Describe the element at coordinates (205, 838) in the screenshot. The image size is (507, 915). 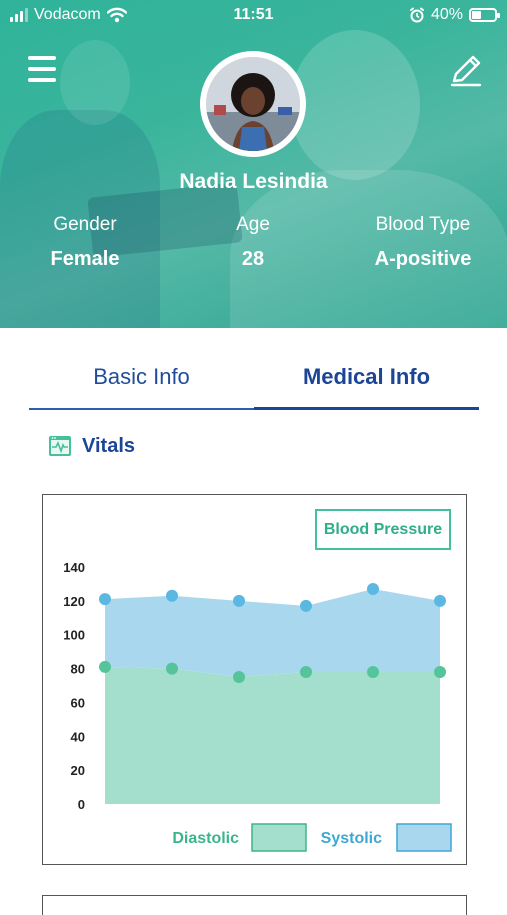
I see `legend-label-diastolic: Diastolic` at that location.